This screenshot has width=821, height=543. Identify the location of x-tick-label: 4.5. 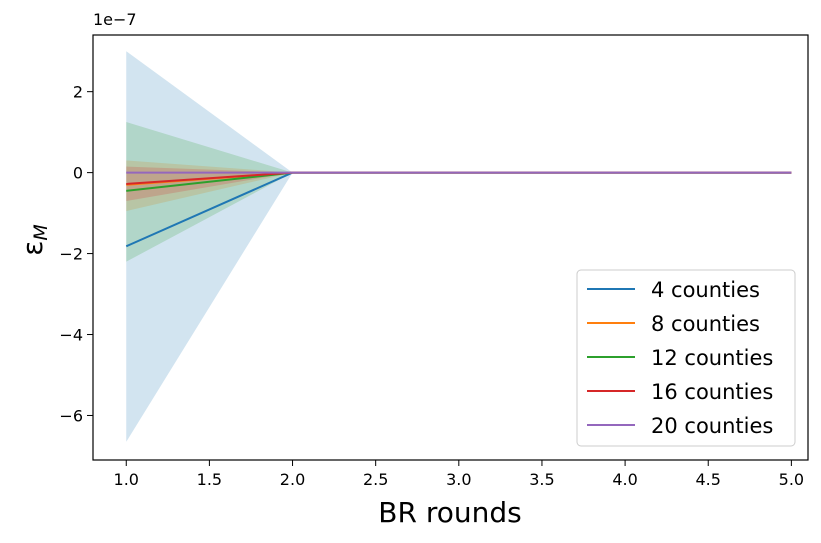
(708, 479).